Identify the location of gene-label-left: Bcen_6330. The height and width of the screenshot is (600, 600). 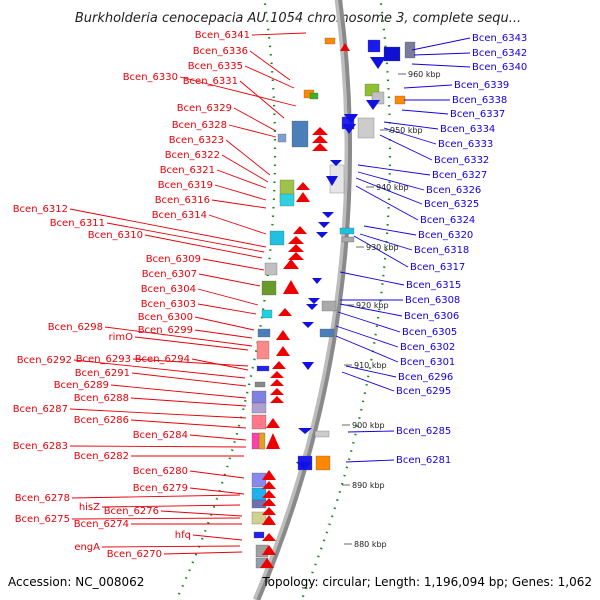
(150, 77).